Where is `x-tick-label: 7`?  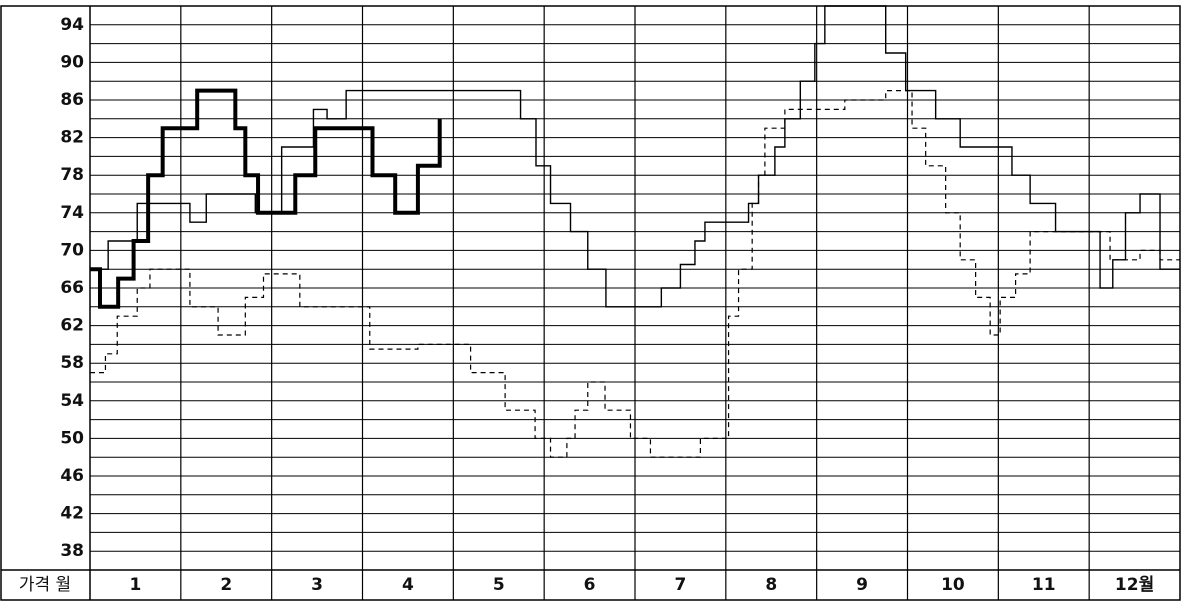
x-tick-label: 7 is located at coordinates (680, 585).